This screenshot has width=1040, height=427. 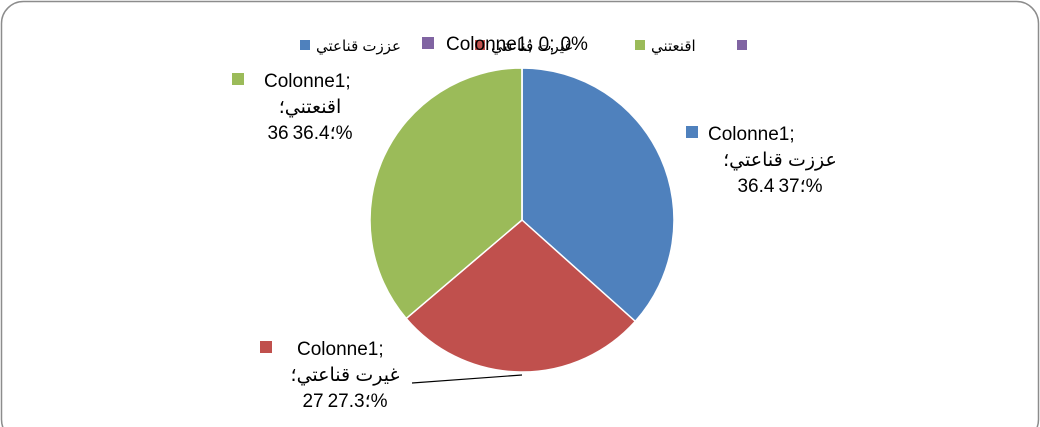 What do you see at coordinates (312, 401) in the screenshot?
I see `label-value: 27` at bounding box center [312, 401].